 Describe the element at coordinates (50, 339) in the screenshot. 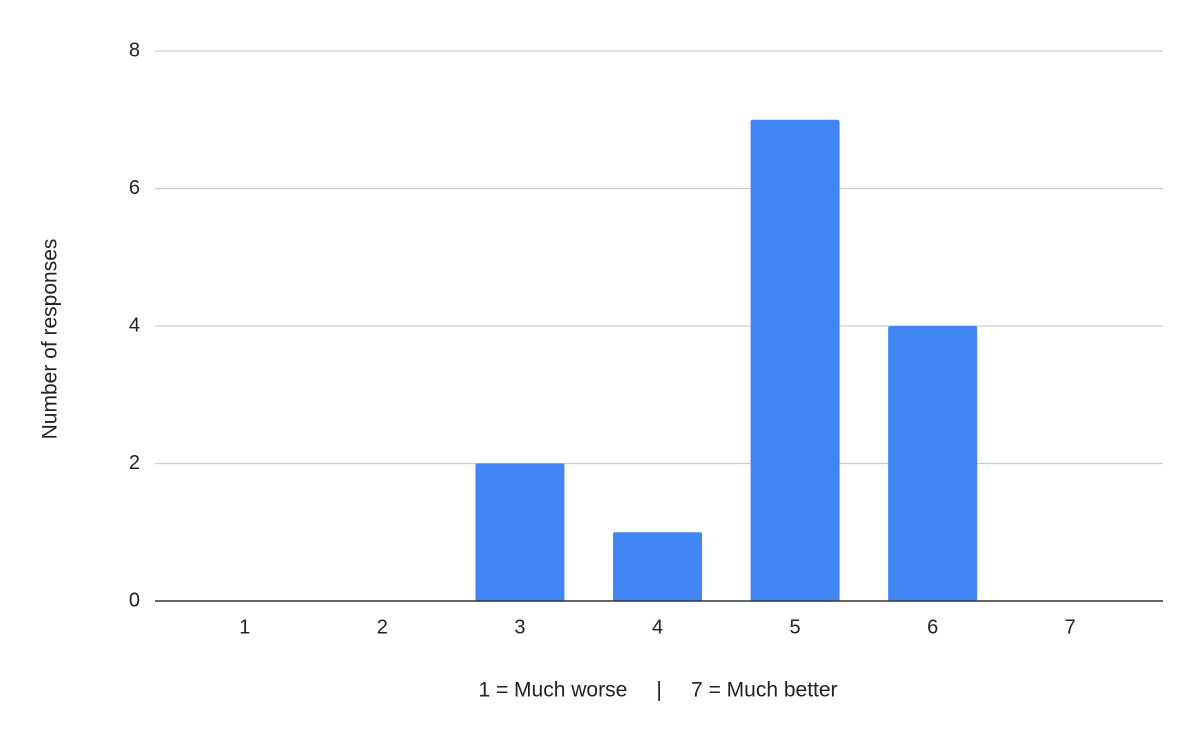

I see `y-axis-label: Number of responses` at that location.